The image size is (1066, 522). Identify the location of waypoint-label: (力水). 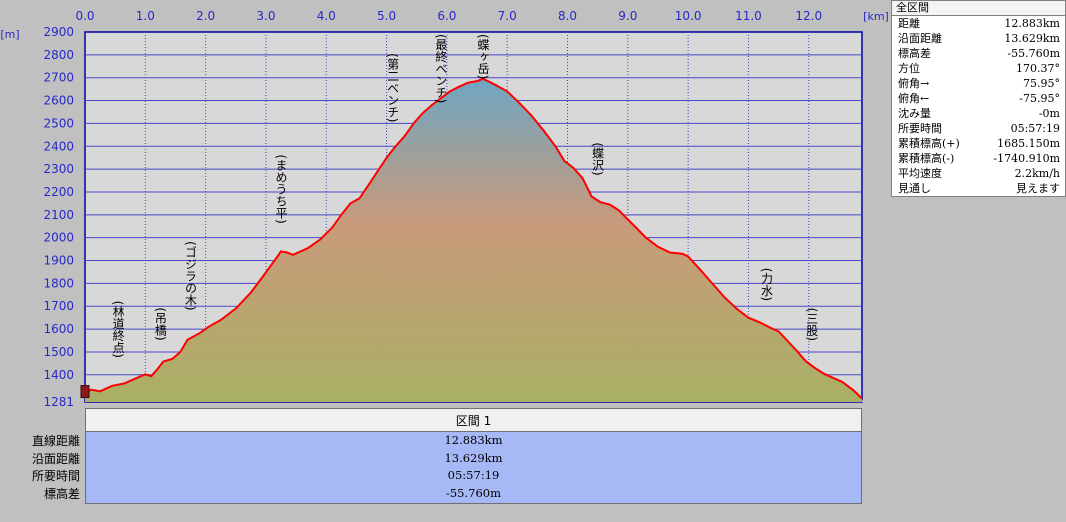
(767, 284).